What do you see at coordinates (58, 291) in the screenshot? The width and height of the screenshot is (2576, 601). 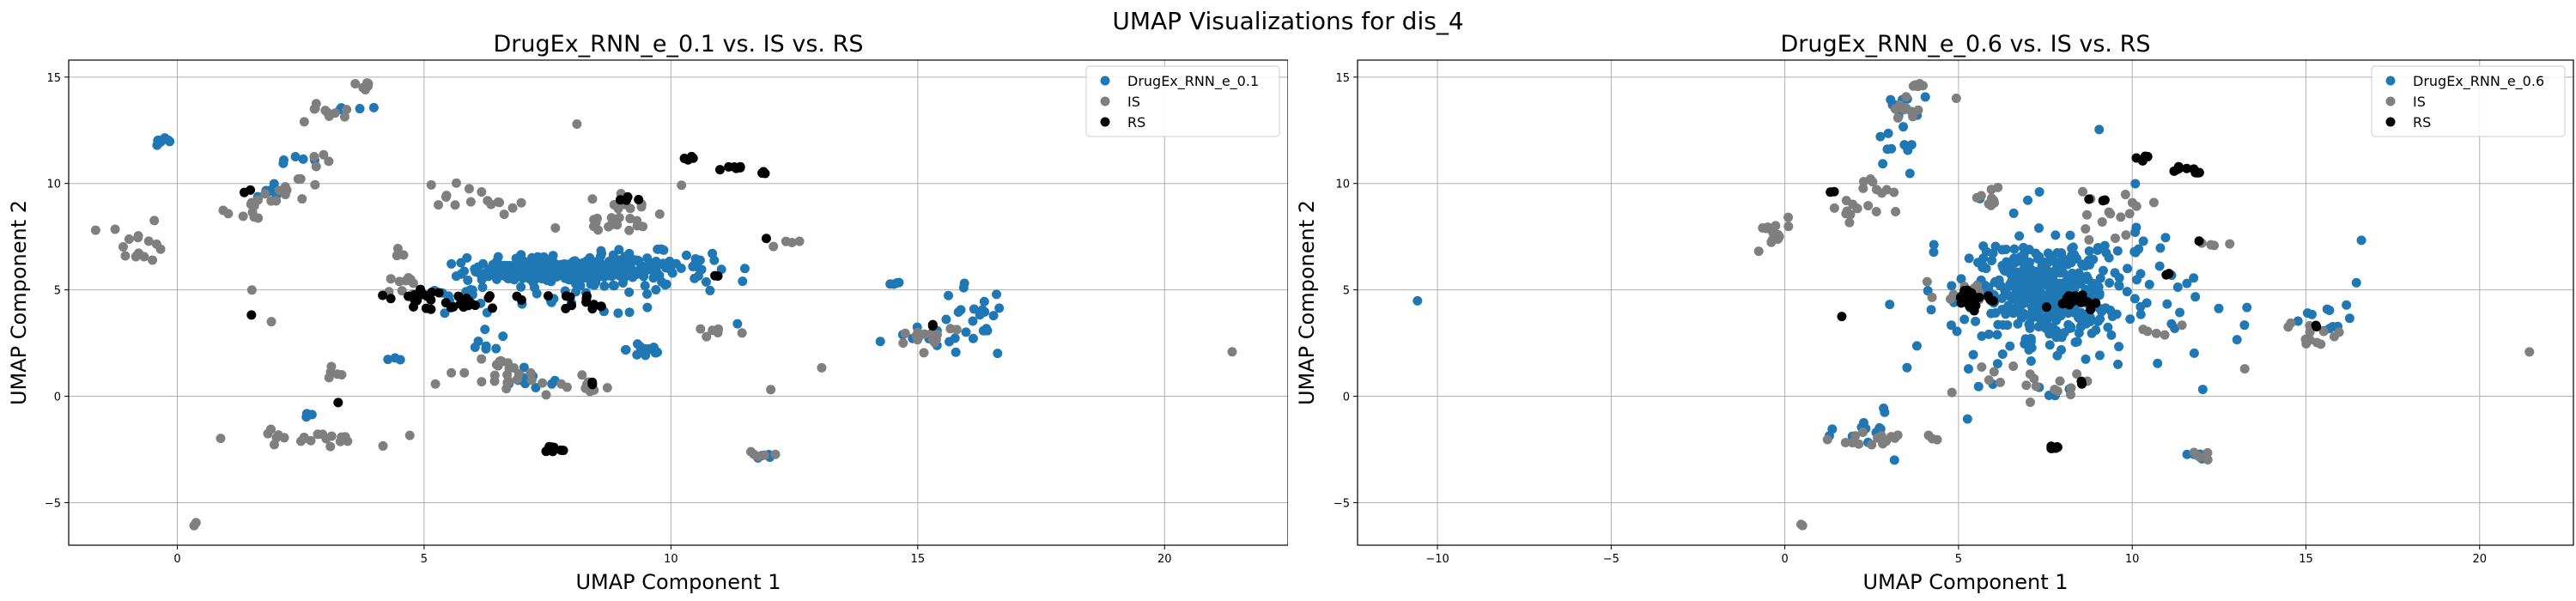 I see `y-tick-label: 5` at bounding box center [58, 291].